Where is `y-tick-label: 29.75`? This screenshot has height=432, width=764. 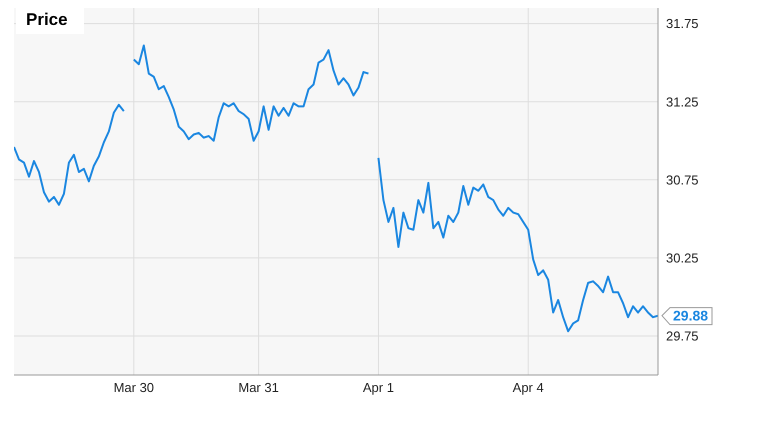
y-tick-label: 29.75 is located at coordinates (682, 336).